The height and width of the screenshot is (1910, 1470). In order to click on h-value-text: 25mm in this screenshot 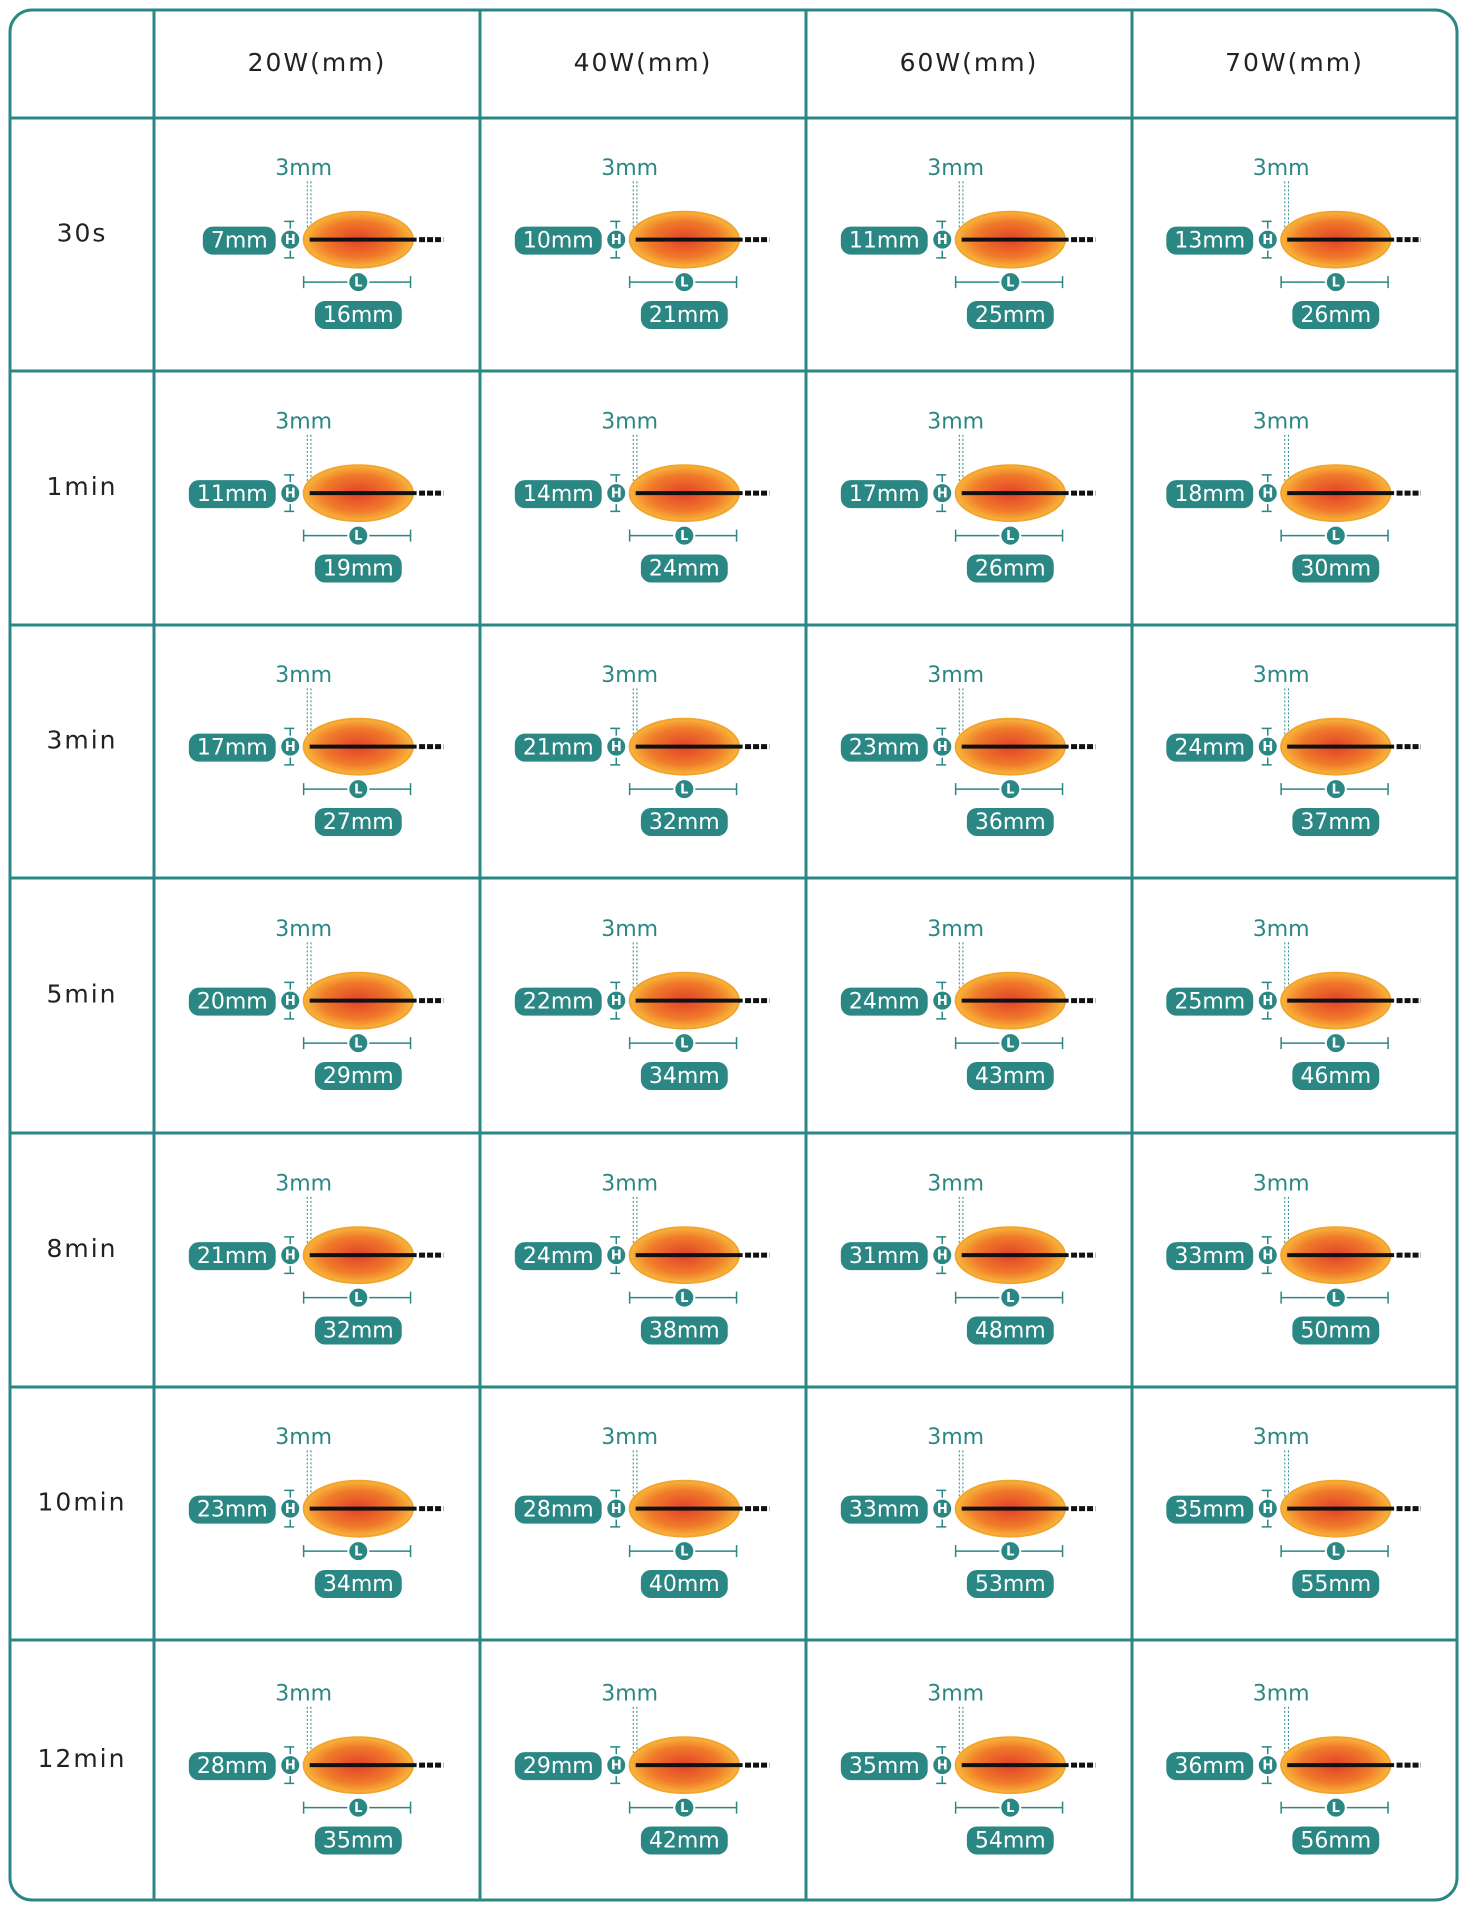, I will do `click(1209, 1002)`.